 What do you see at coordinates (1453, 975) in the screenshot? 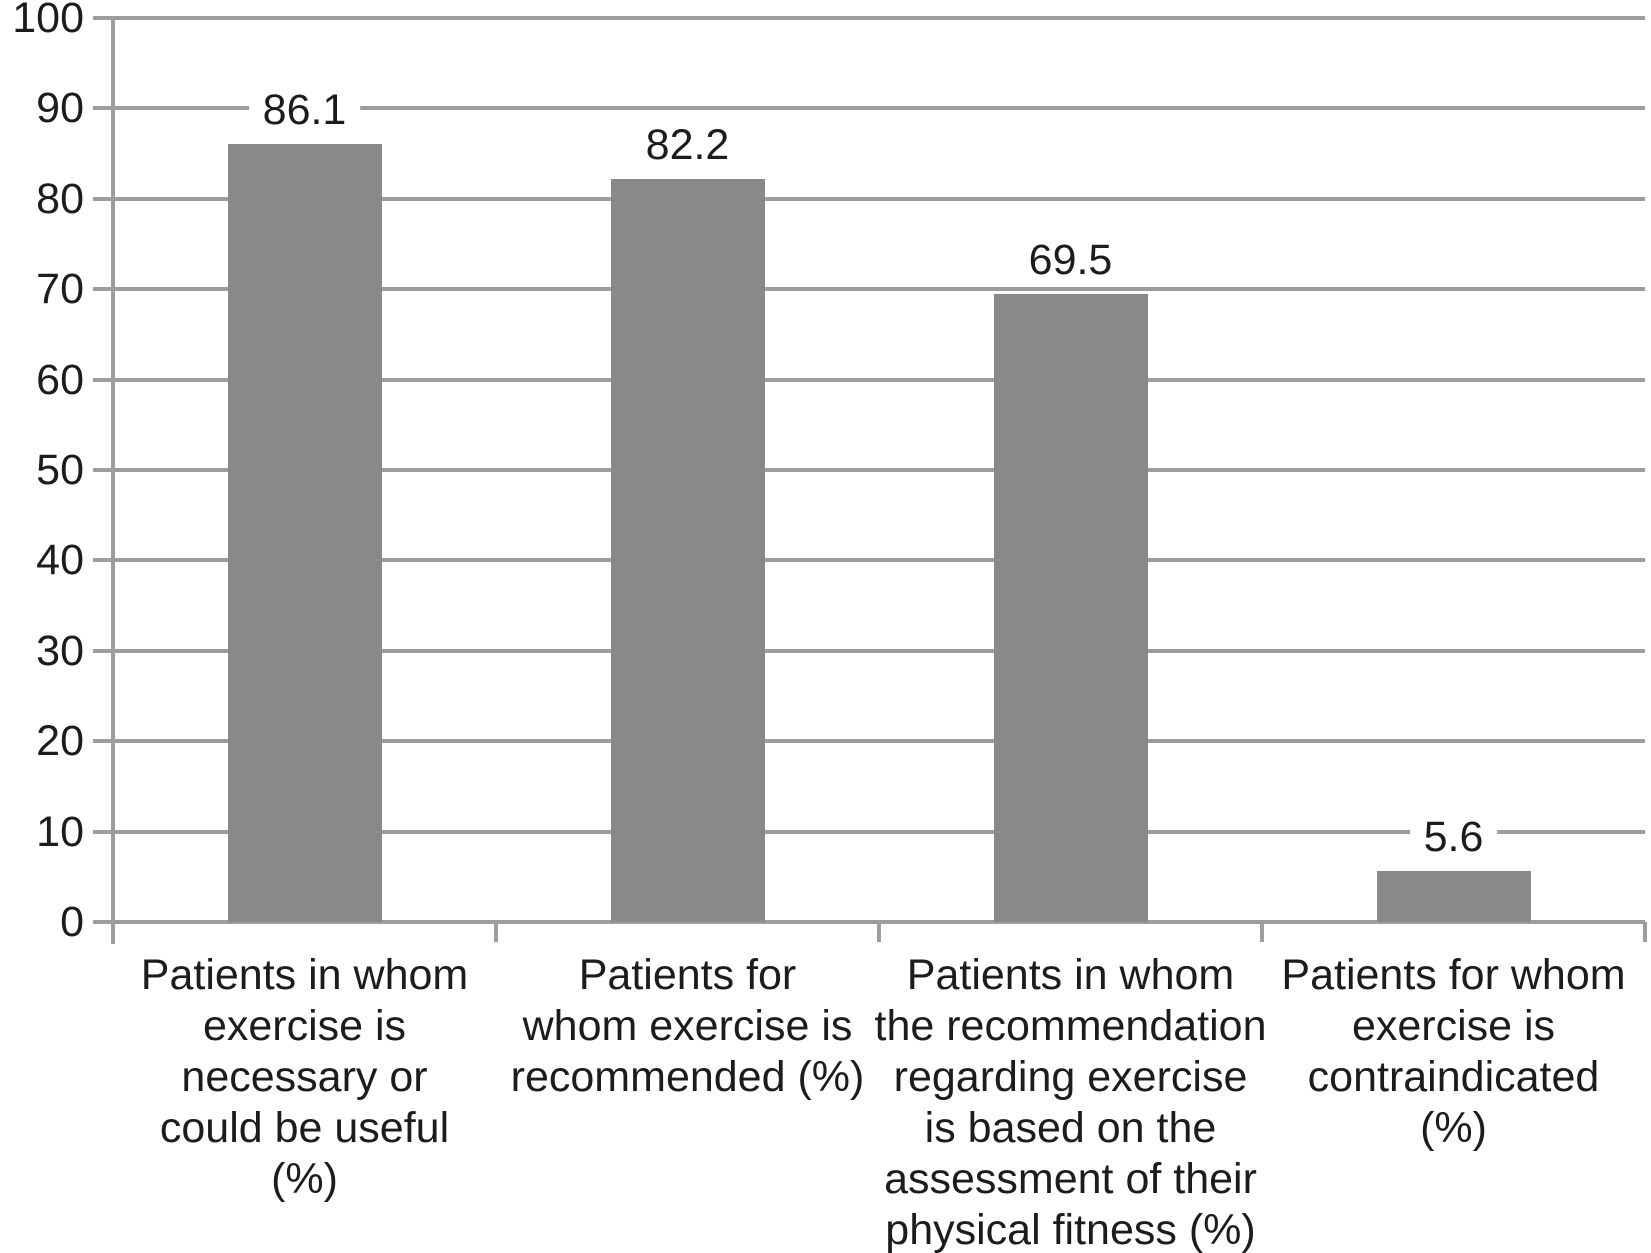
I see `x-category-label-line: Patients for whom` at bounding box center [1453, 975].